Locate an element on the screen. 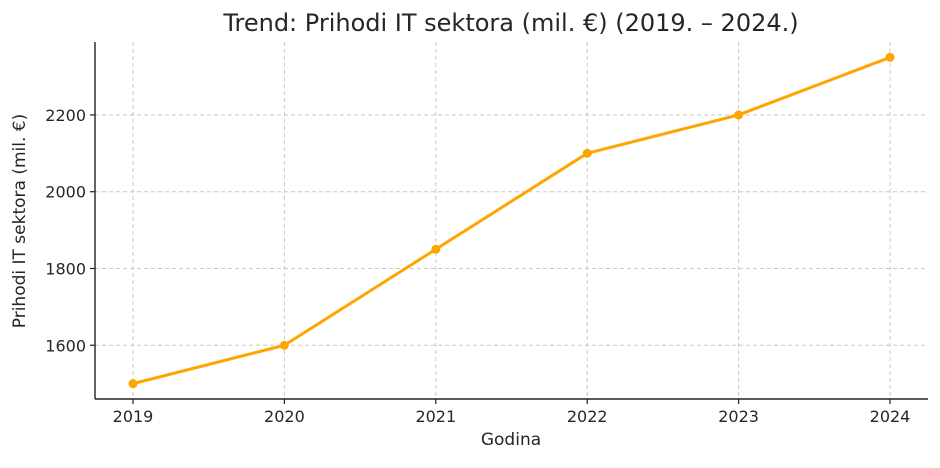 The image size is (940, 468). y-tick-label: 2200 is located at coordinates (65, 115).